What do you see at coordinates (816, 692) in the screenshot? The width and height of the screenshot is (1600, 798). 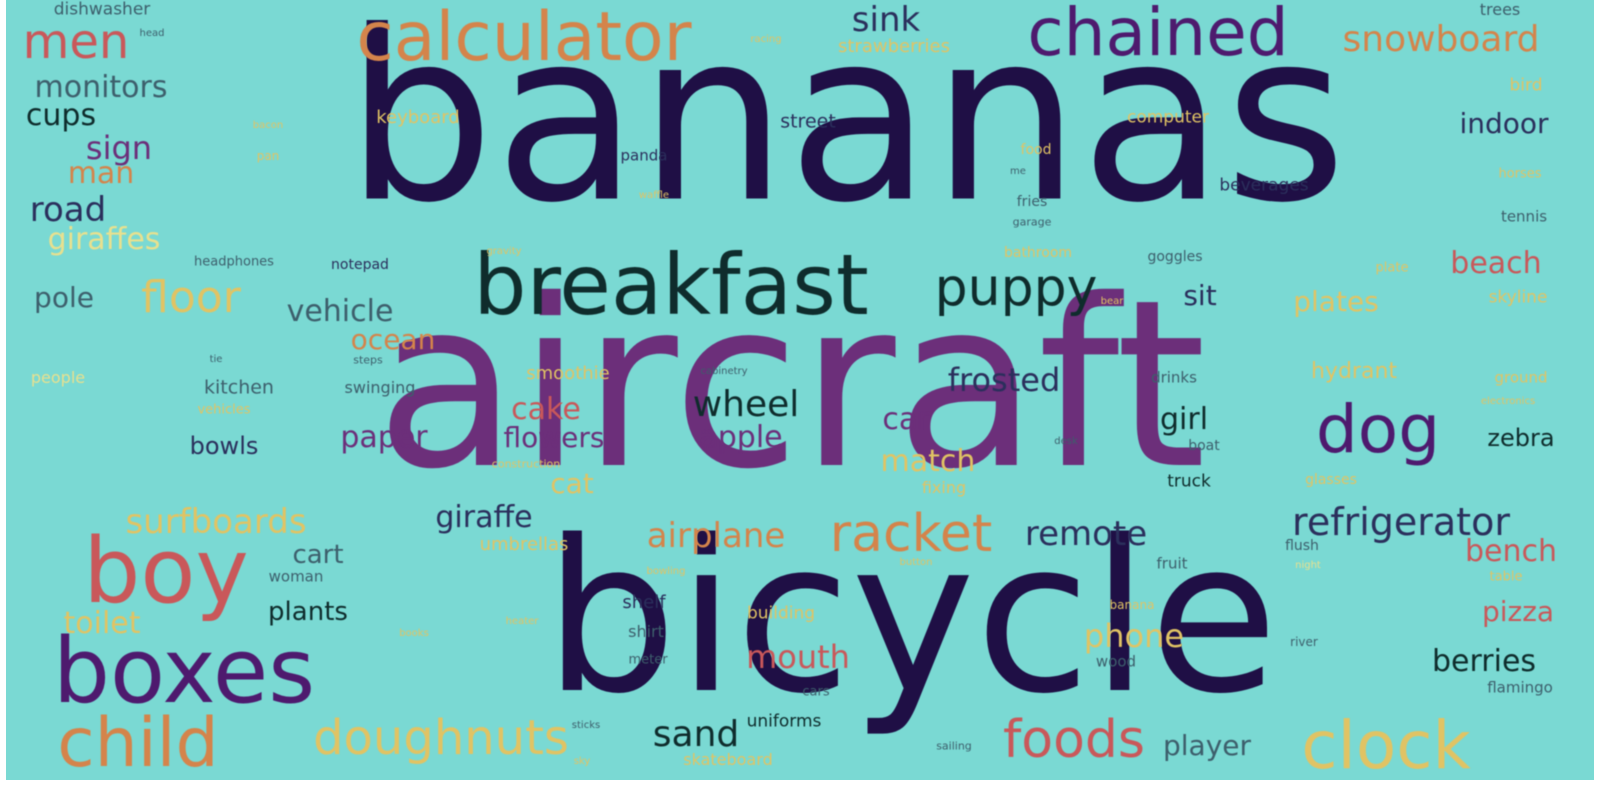 I see `word: cars` at bounding box center [816, 692].